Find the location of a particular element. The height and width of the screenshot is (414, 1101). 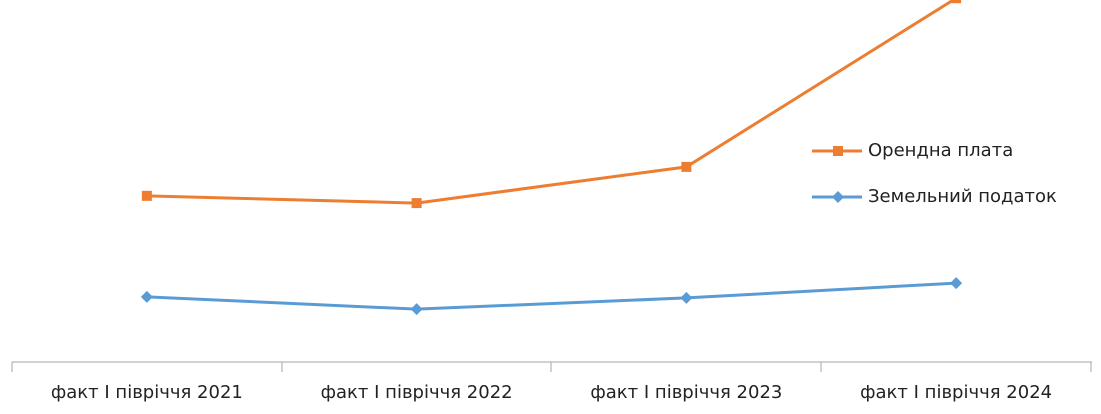

legend-label: Земельний податок is located at coordinates (962, 196).